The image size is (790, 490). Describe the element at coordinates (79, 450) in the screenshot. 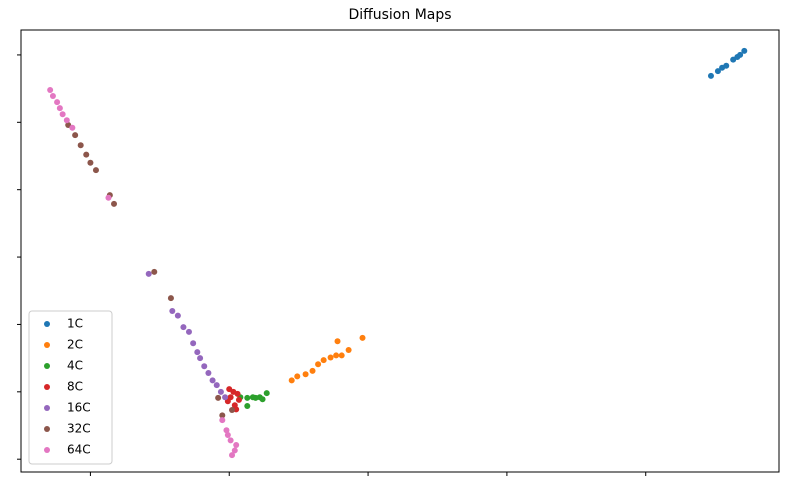

I see `legend-label: 64C` at that location.